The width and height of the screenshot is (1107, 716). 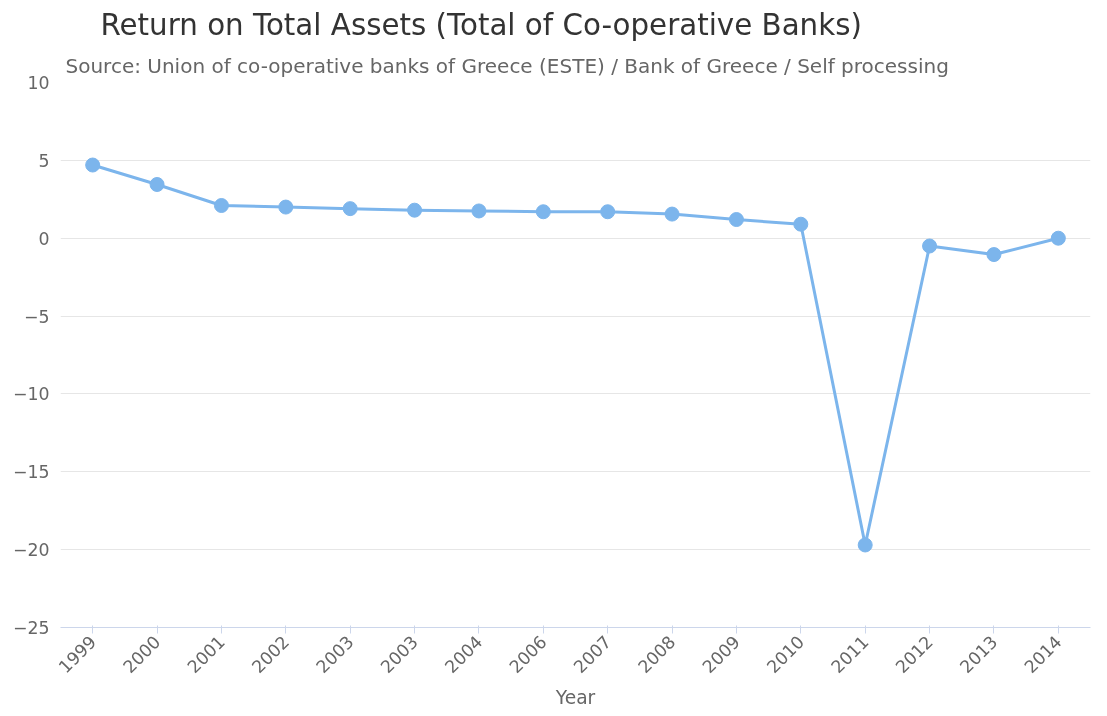 I want to click on y-tick-label: −10, so click(x=31, y=394).